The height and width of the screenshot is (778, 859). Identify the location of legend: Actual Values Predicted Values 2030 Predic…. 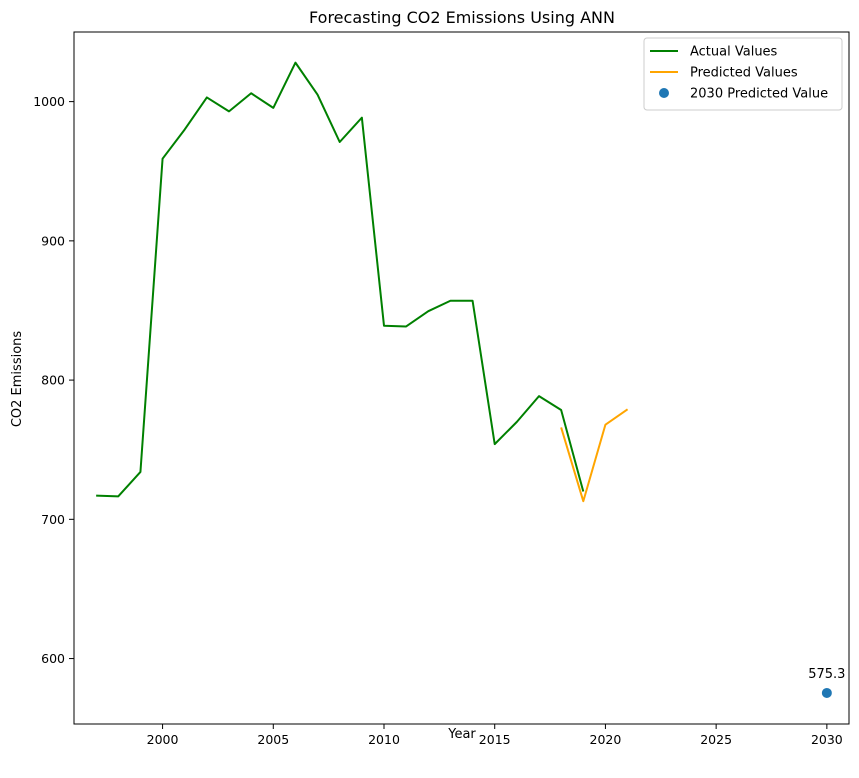
(743, 74).